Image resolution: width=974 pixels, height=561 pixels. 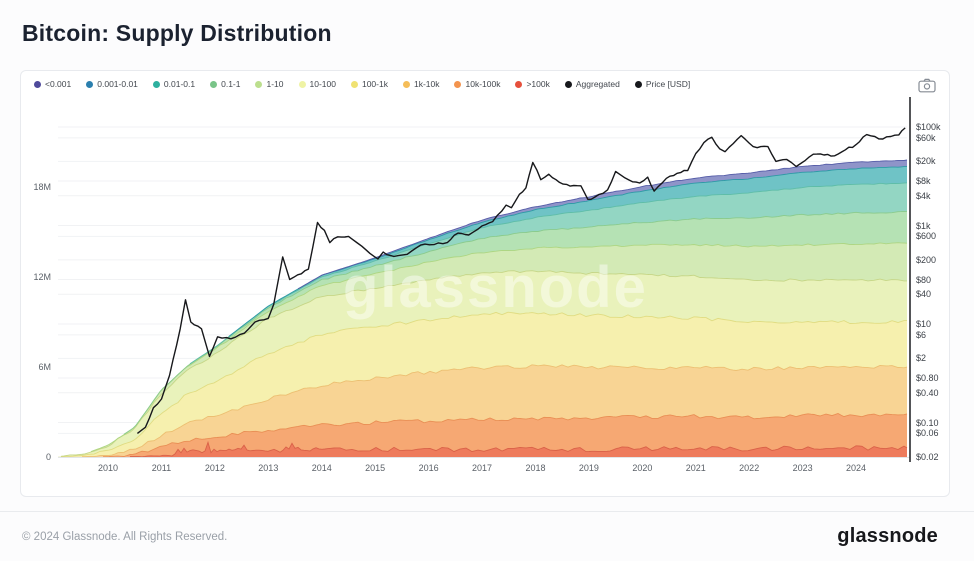 What do you see at coordinates (161, 468) in the screenshot?
I see `x-axis-tick: 2011` at bounding box center [161, 468].